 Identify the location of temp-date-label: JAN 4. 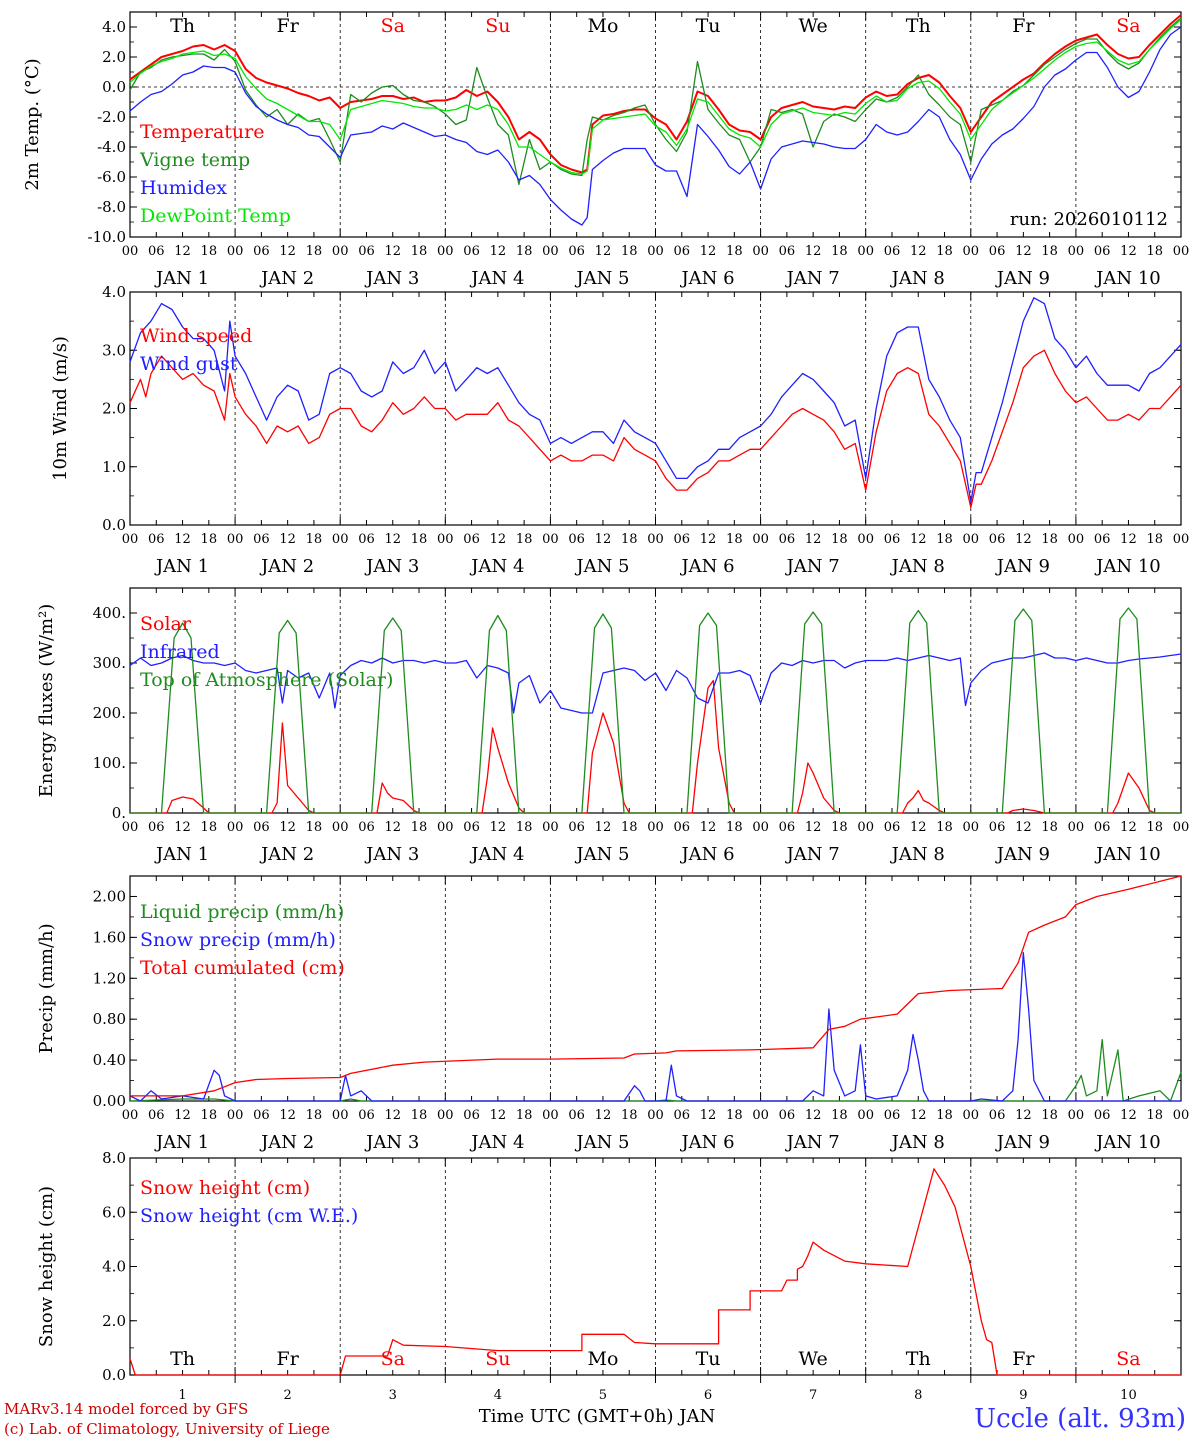
(496, 278).